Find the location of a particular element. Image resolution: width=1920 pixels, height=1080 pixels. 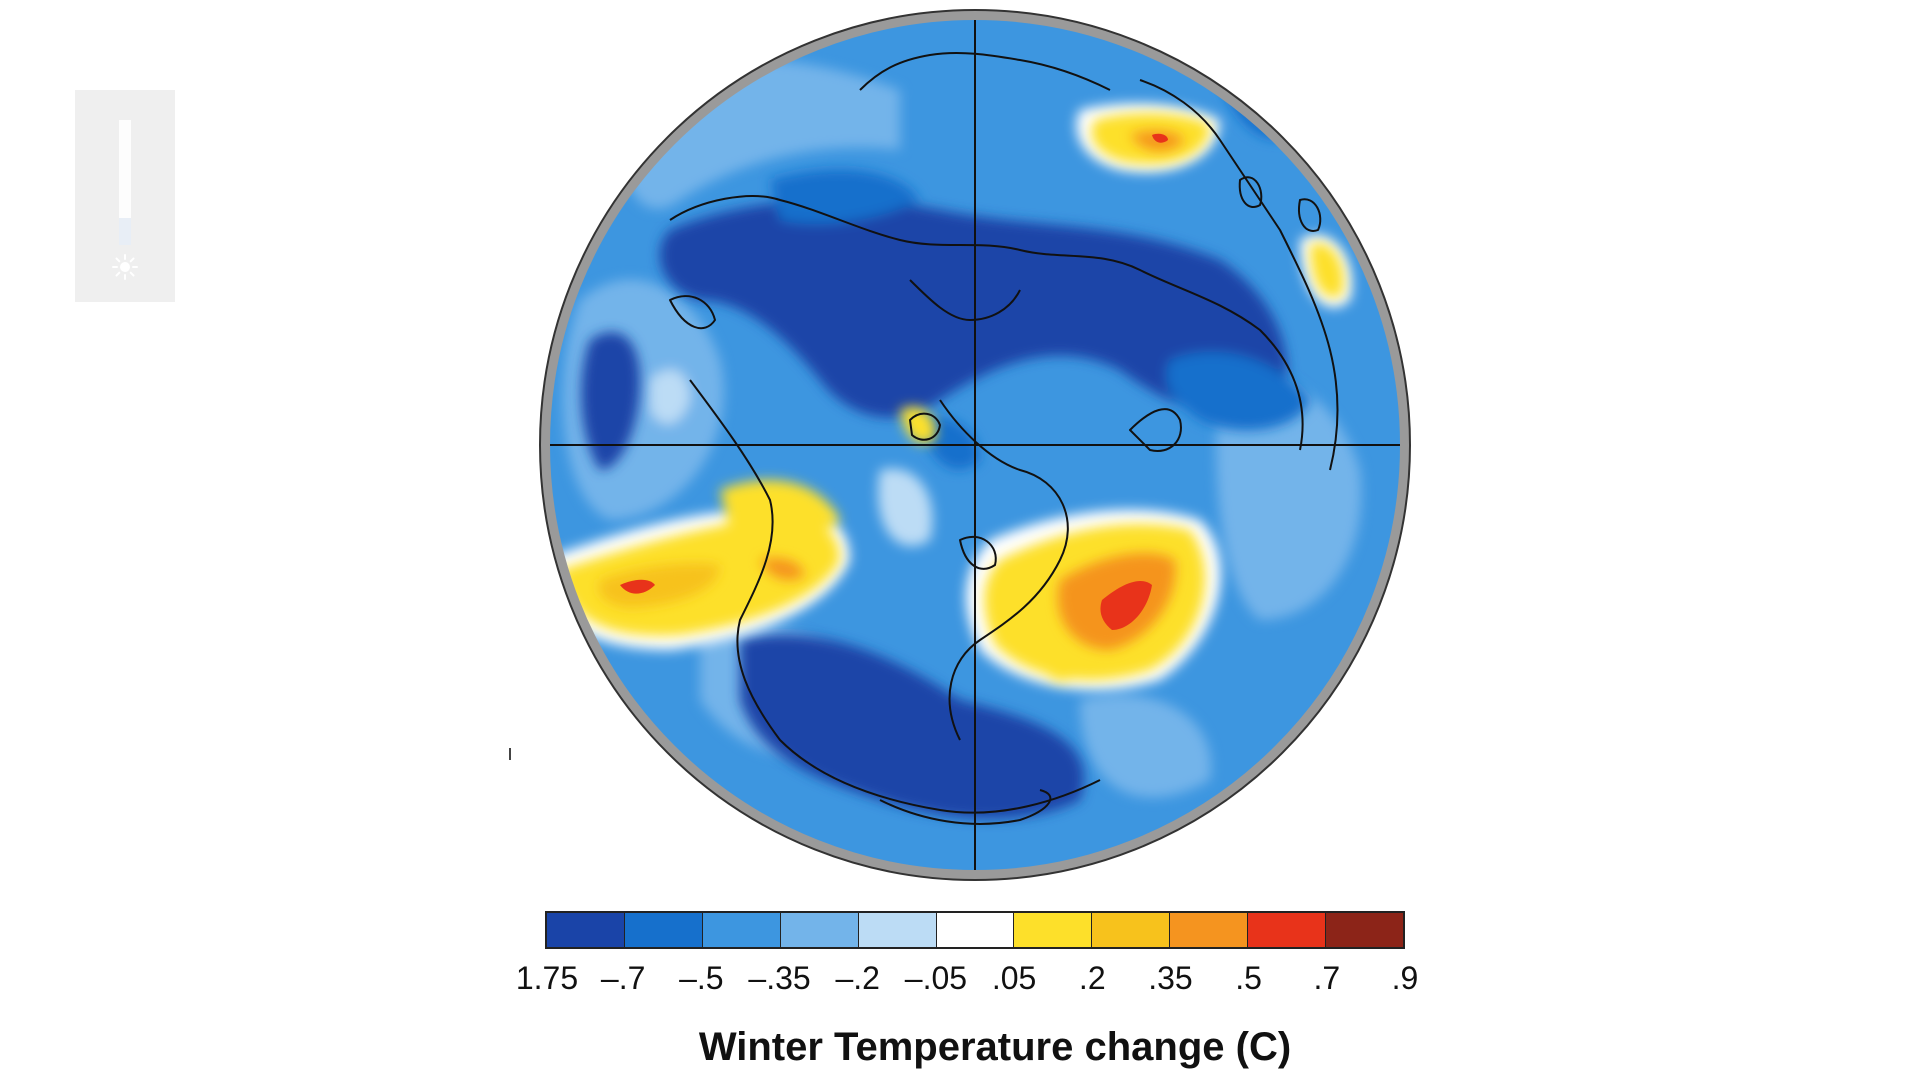

edge-mark is located at coordinates (510, 754).